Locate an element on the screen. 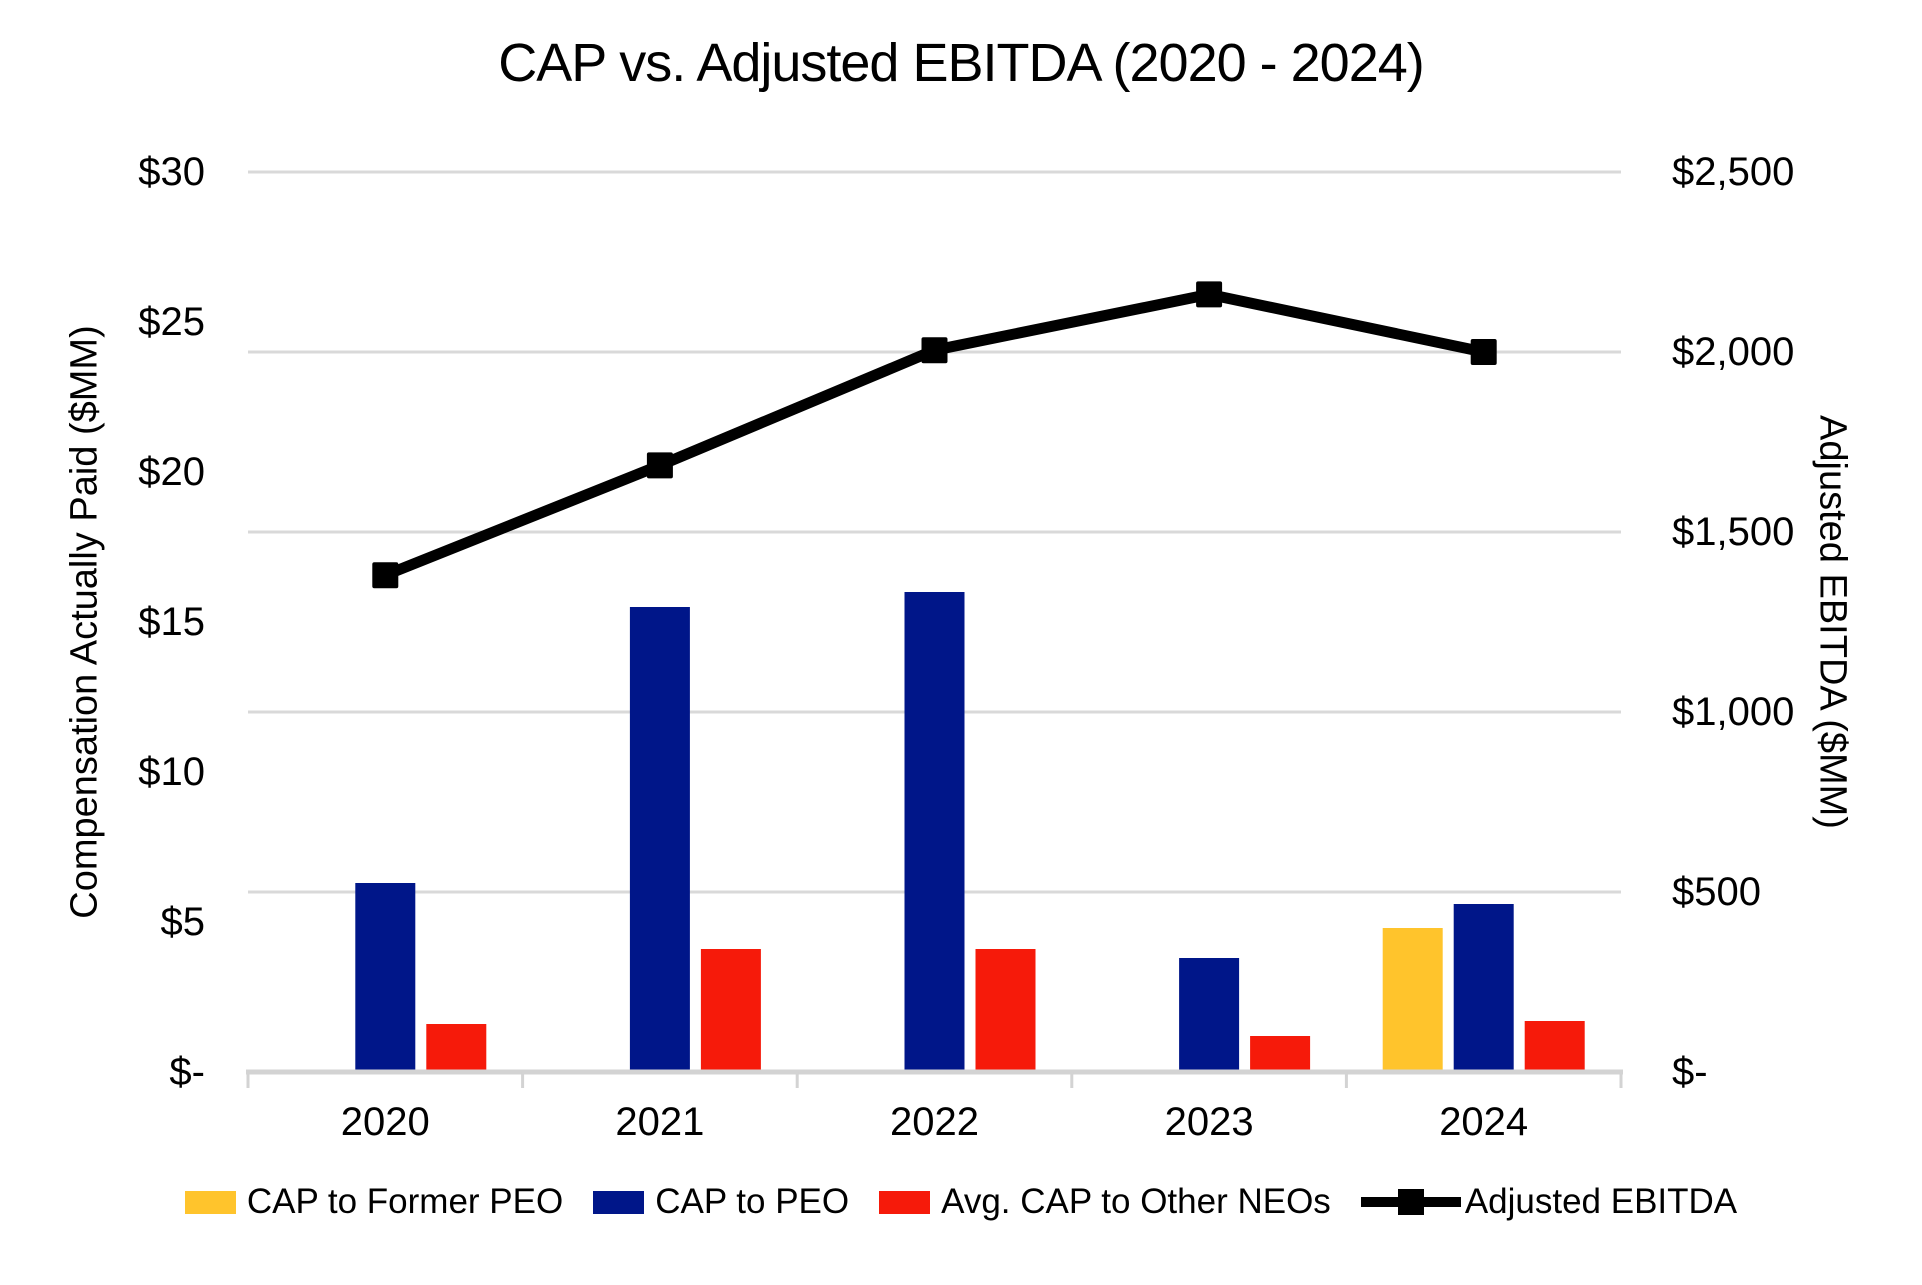 The width and height of the screenshot is (1922, 1285). bar-cap-to-peo-2020 is located at coordinates (385, 977).